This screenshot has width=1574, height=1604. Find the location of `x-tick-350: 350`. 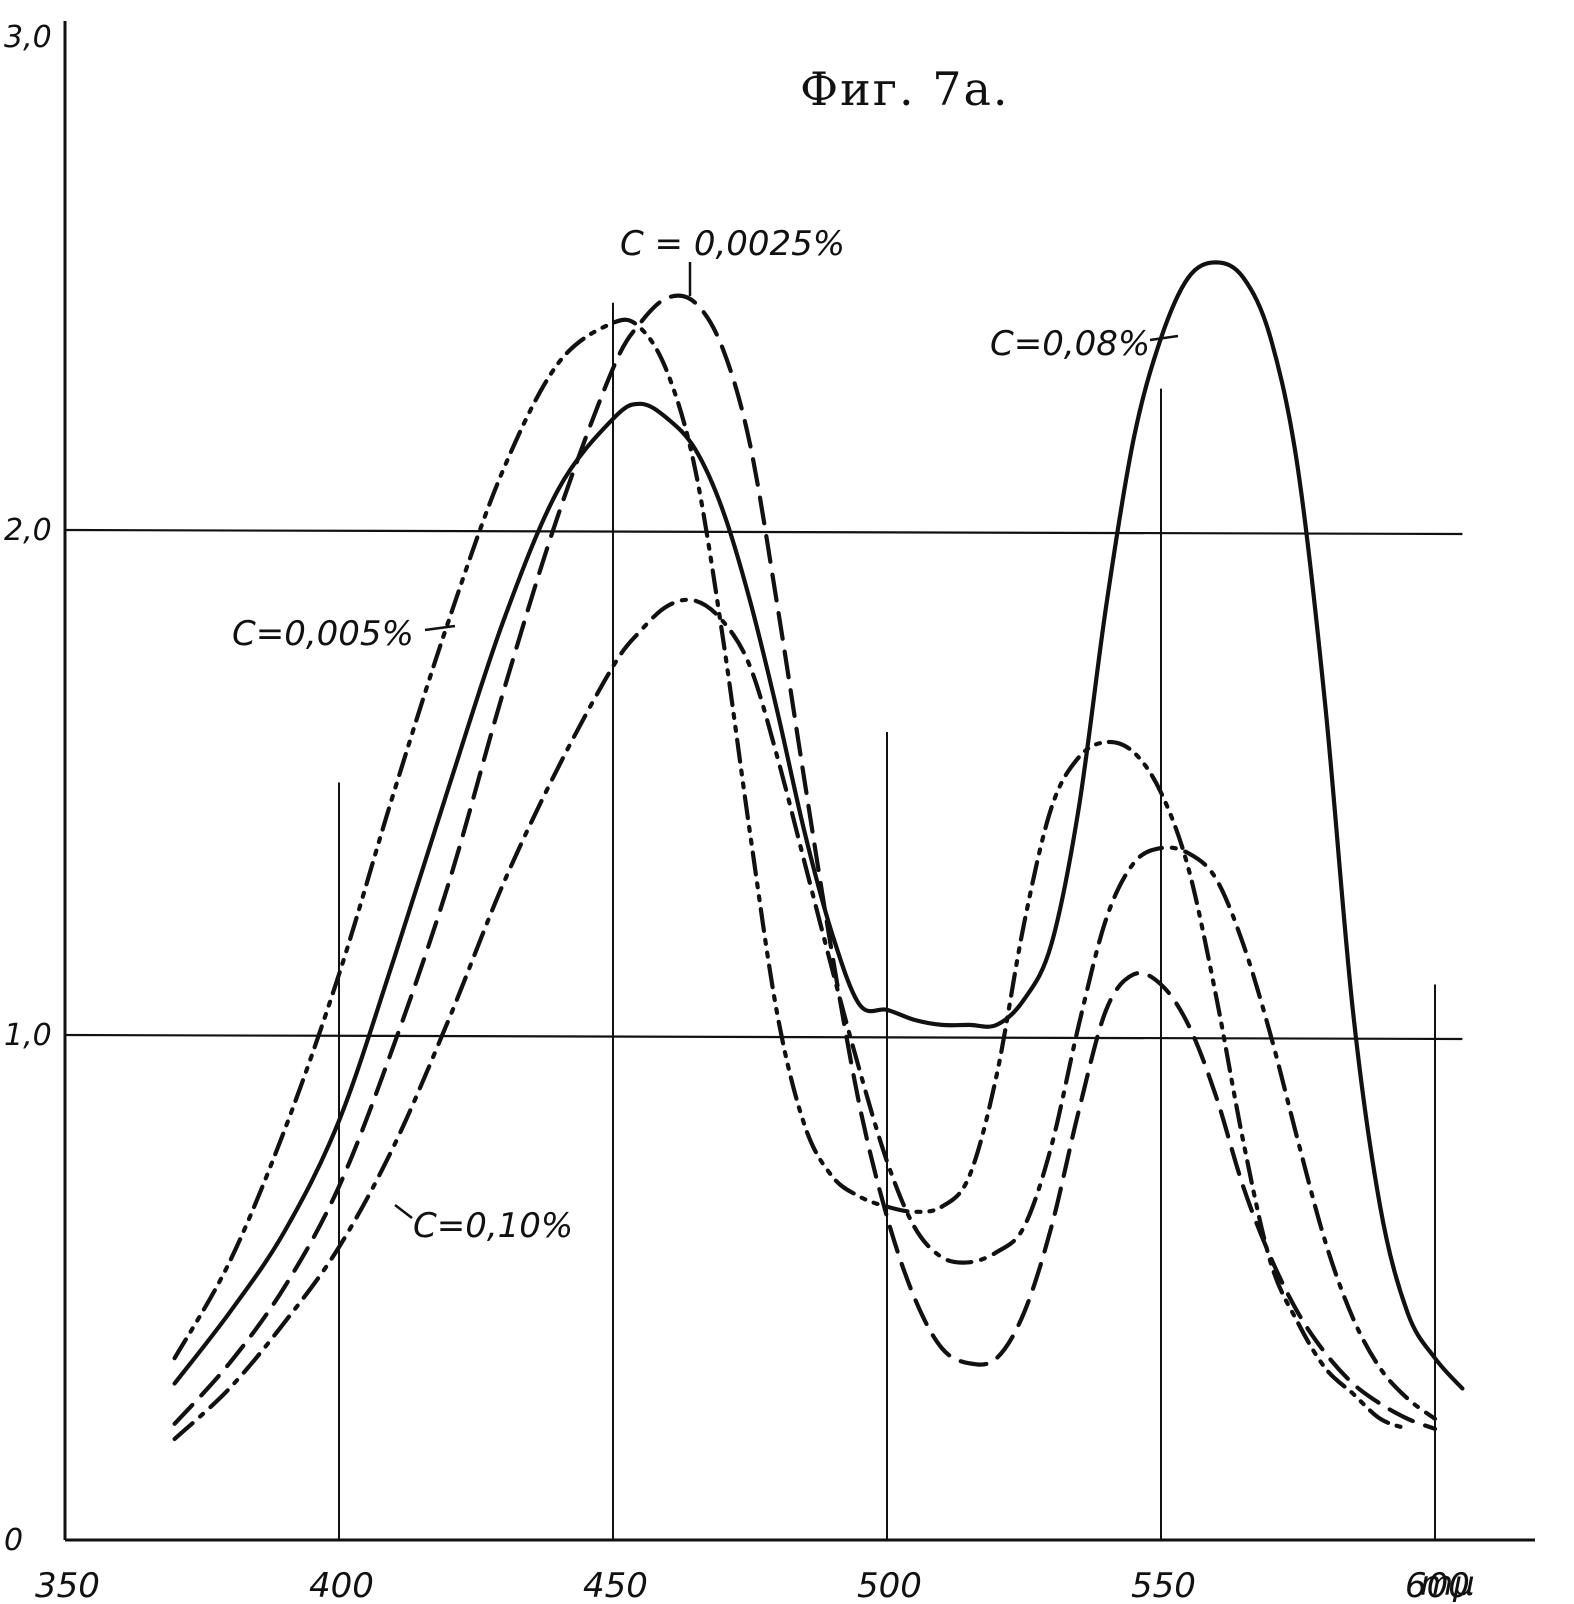

x-tick-350: 350 is located at coordinates (67, 1585).